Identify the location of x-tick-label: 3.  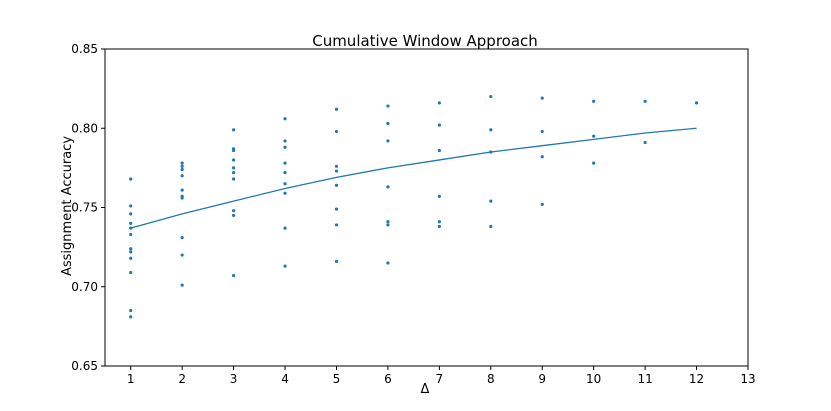
(234, 379).